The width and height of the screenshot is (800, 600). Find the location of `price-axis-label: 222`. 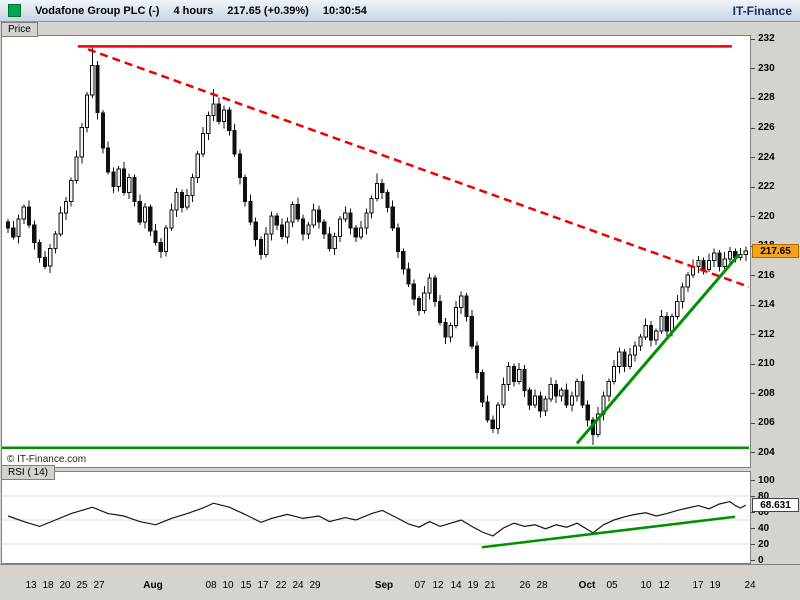

price-axis-label: 222 is located at coordinates (766, 187).